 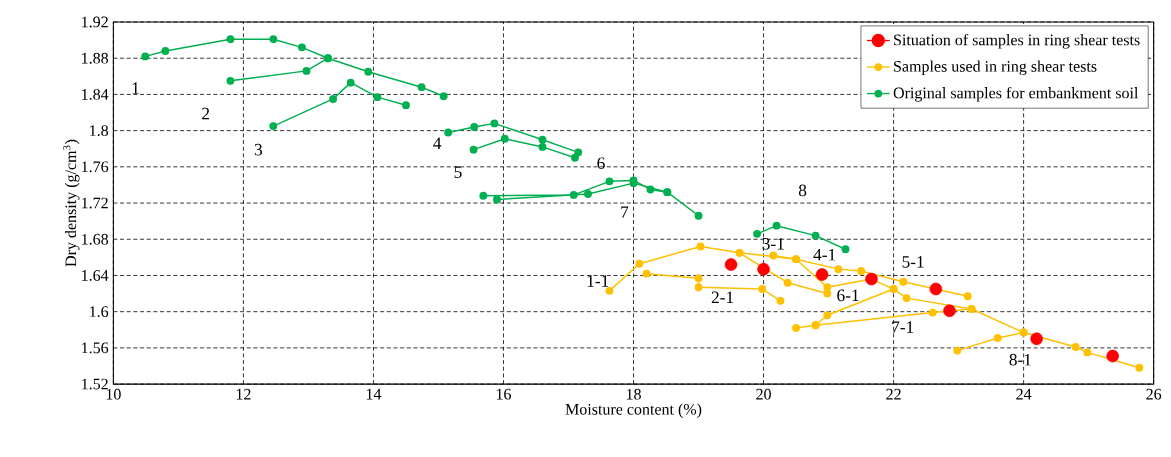 I want to click on x-tick-label: 26, so click(x=1154, y=394).